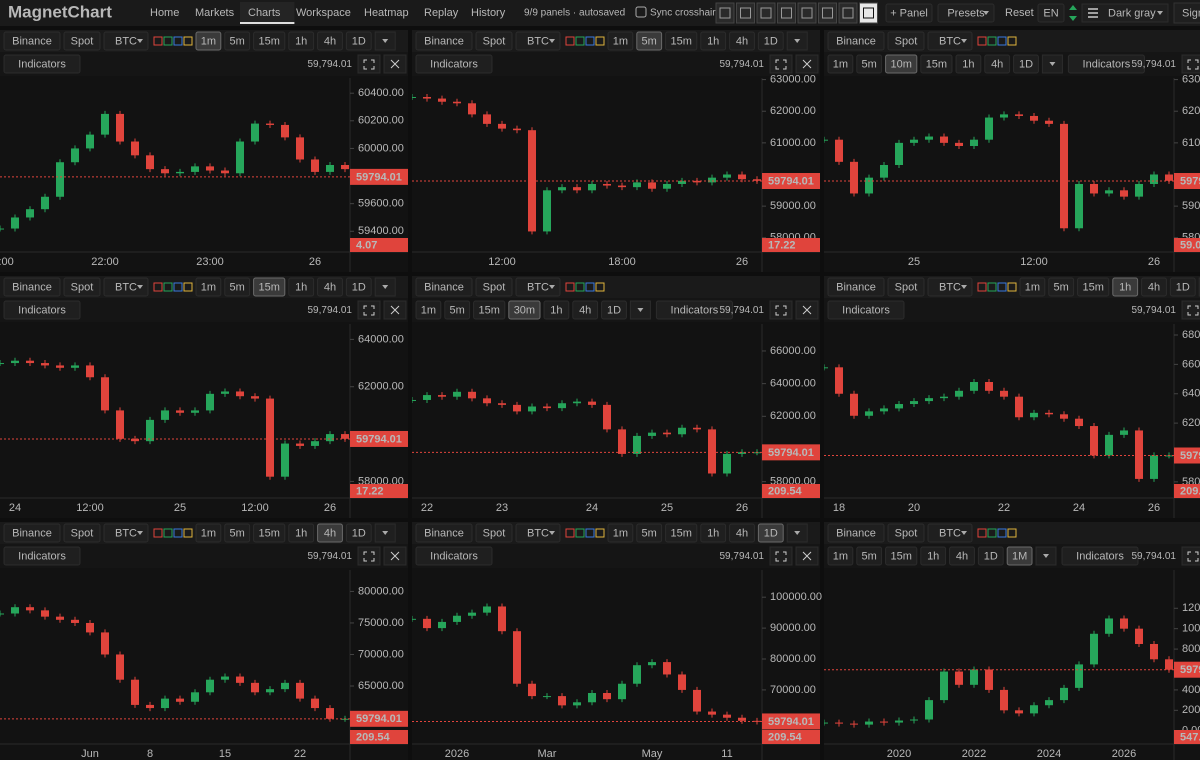  Describe the element at coordinates (441, 13) in the screenshot. I see `nav-item: Replay` at that location.